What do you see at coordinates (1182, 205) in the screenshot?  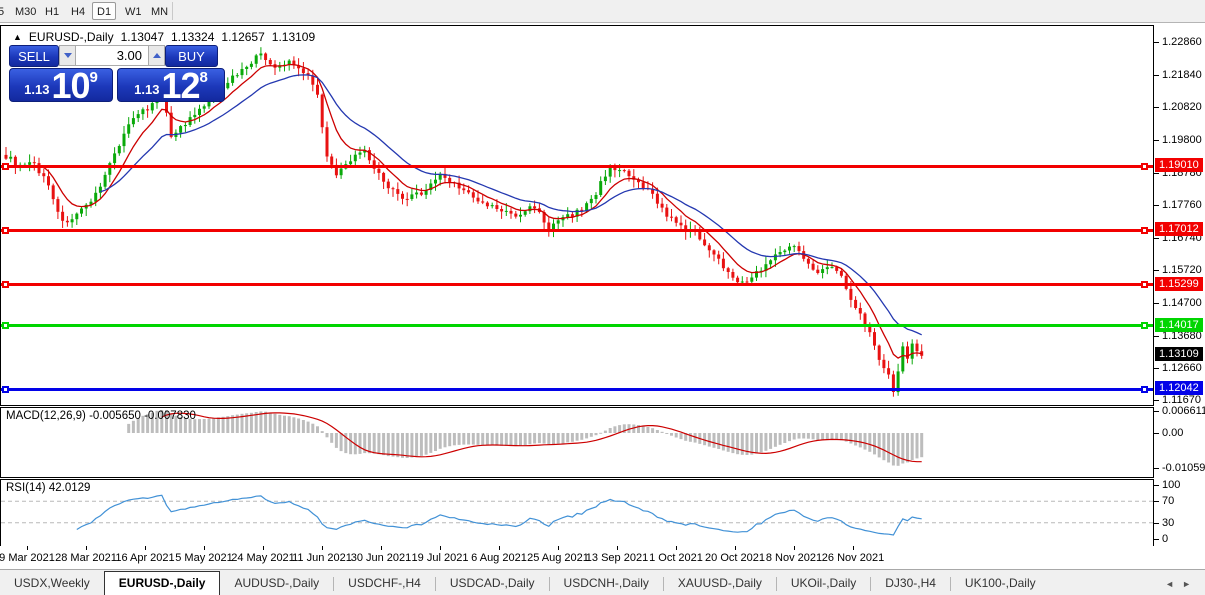 I see `price-axis-tick: 1.17760` at bounding box center [1182, 205].